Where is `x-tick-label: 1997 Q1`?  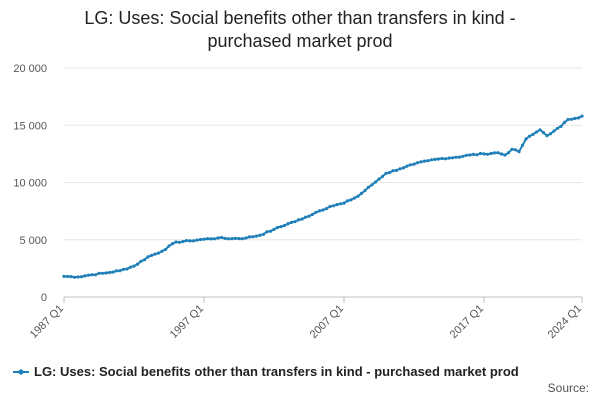
x-tick-label: 1997 Q1 is located at coordinates (187, 322).